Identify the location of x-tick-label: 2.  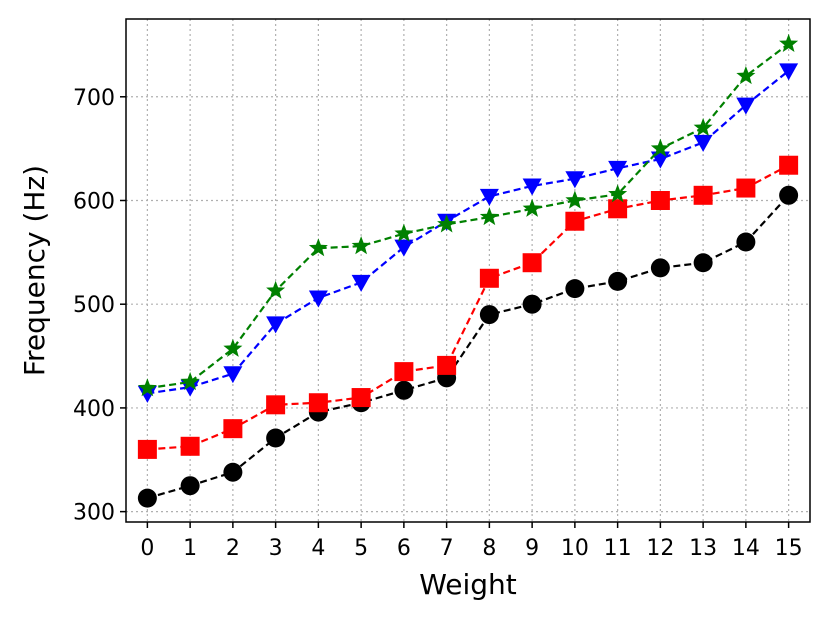
(233, 548).